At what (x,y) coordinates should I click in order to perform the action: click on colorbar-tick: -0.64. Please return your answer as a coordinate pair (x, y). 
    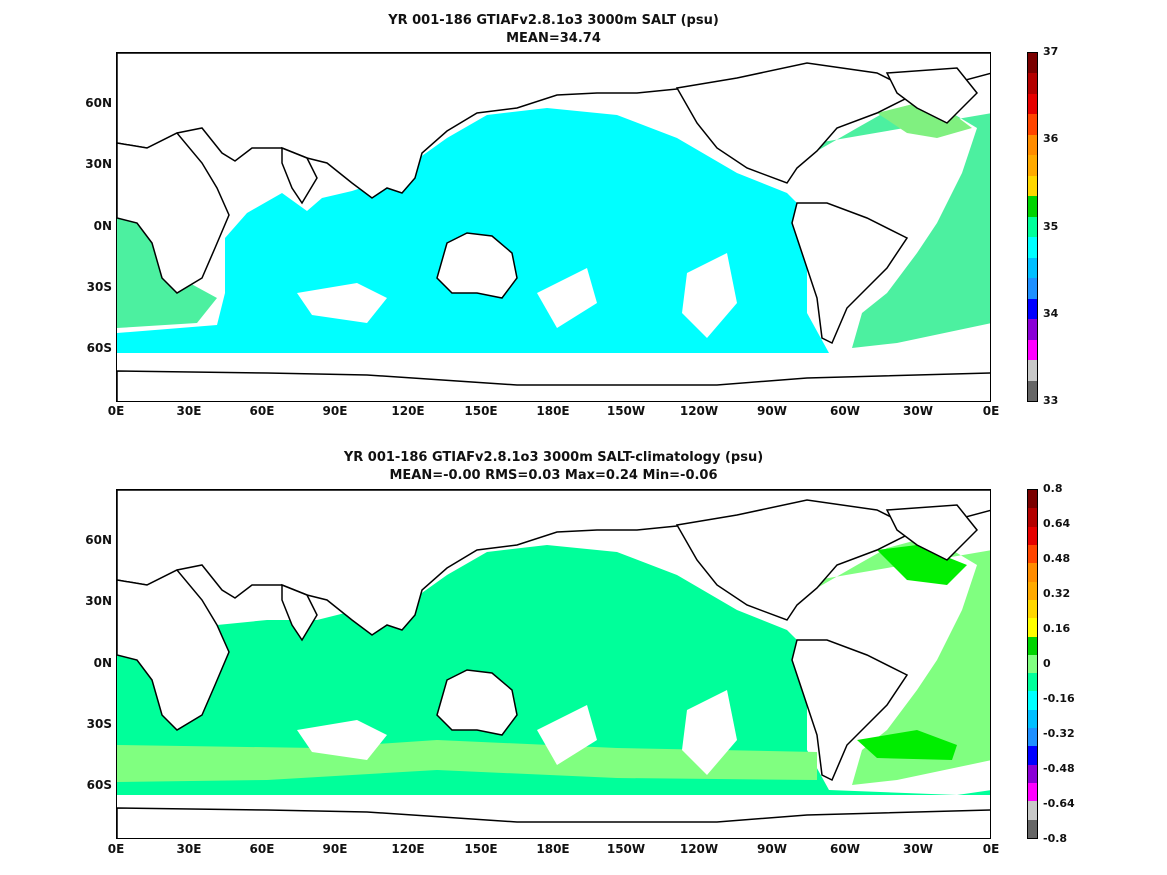
    Looking at the image, I should click on (1059, 803).